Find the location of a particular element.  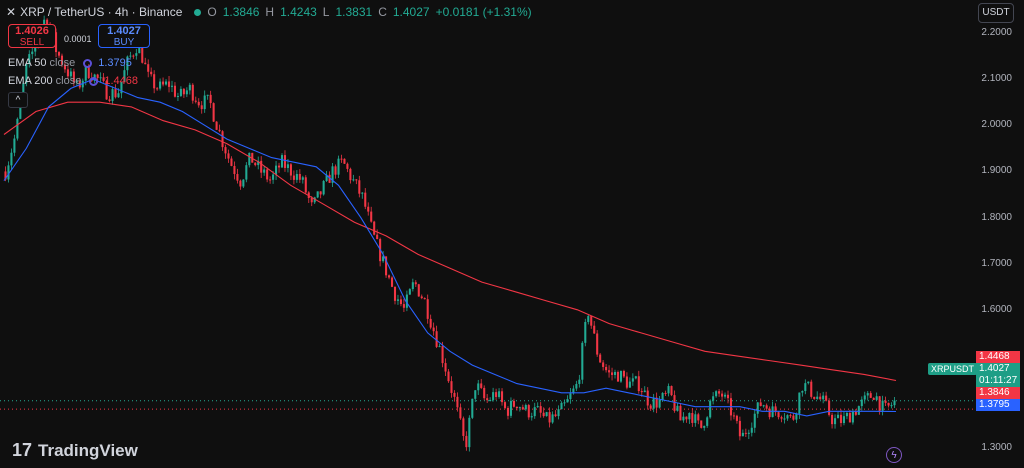

symbol-title: XRP / TetherUS · 4h · Binance is located at coordinates (101, 12).